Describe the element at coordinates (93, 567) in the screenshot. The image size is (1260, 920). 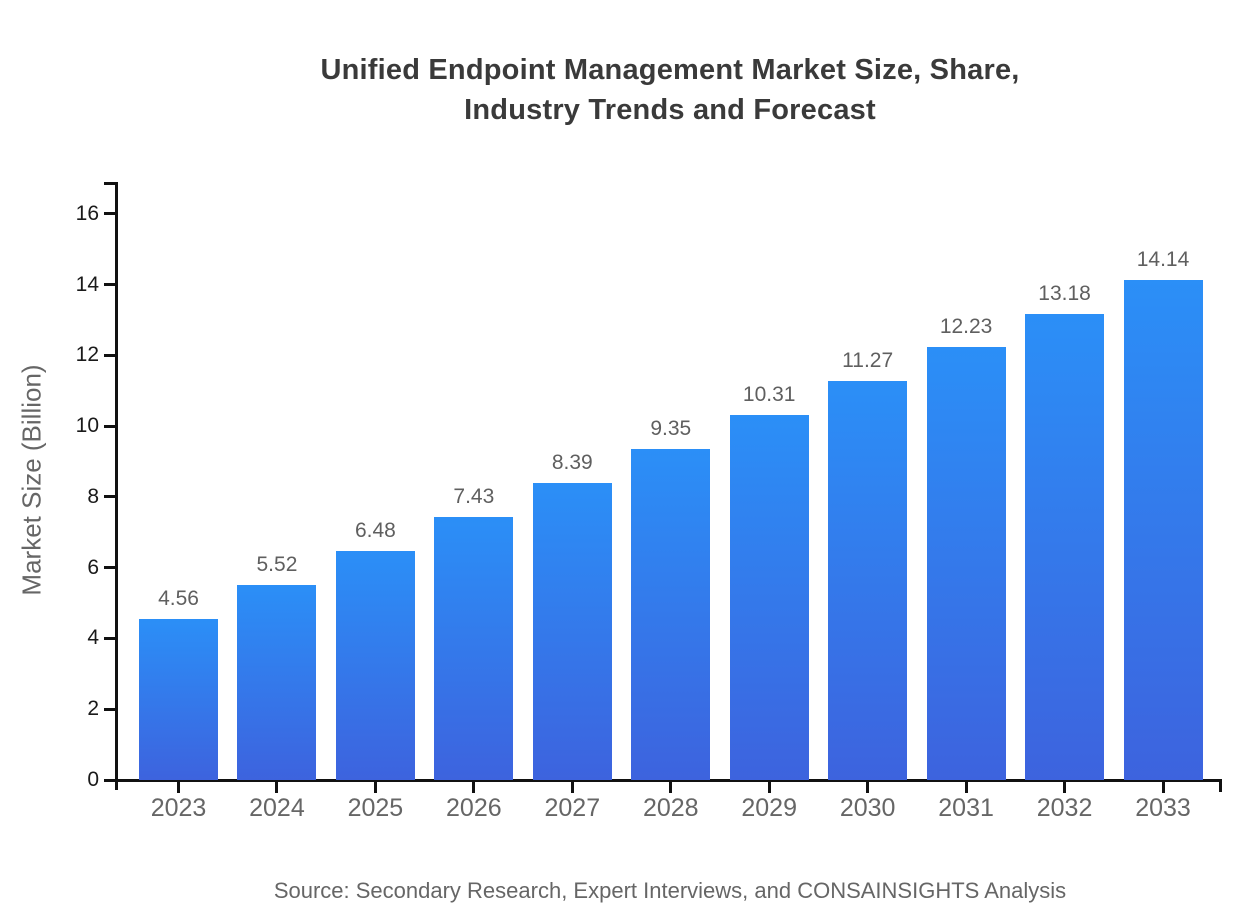
I see `y-tick-label: 6` at that location.